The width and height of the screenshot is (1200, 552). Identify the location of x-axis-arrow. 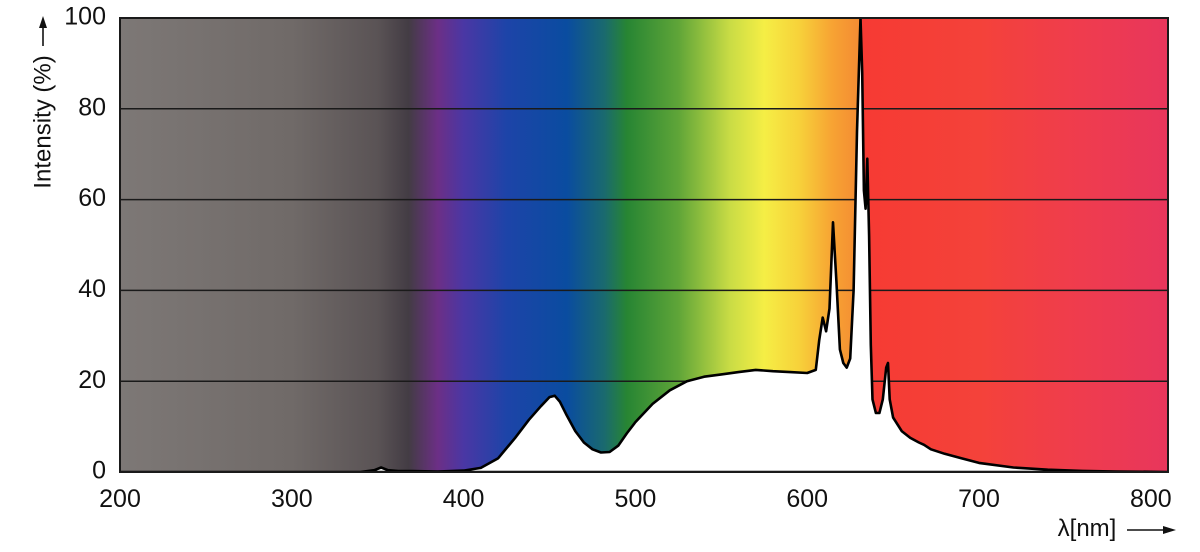
(1151, 530).